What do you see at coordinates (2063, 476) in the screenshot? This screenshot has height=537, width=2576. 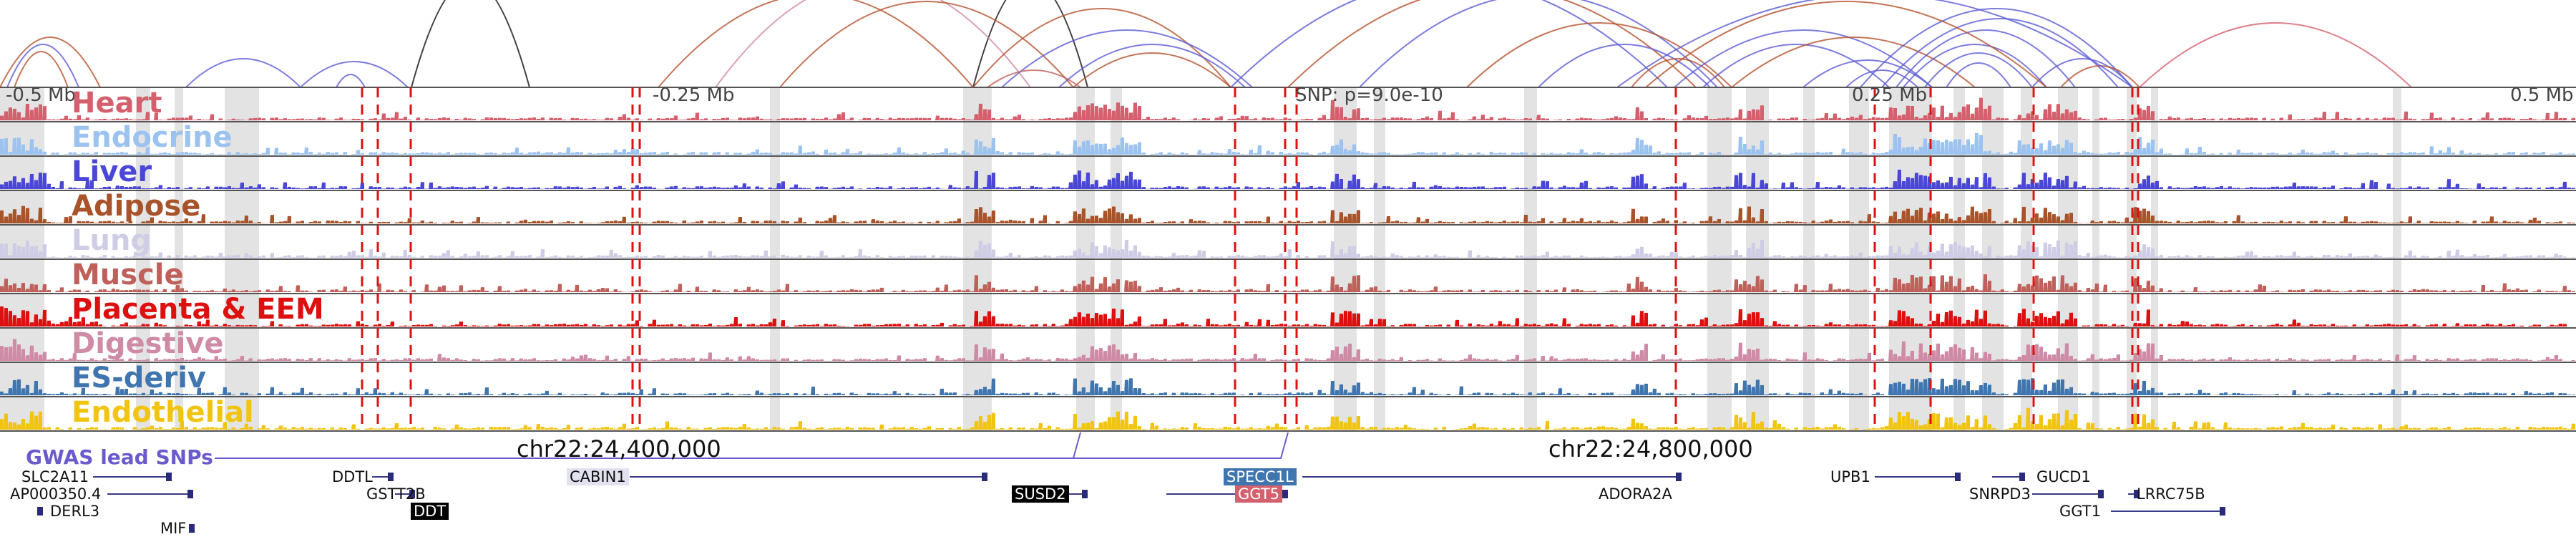 I see `gene-label-gucd1: GUCD1` at bounding box center [2063, 476].